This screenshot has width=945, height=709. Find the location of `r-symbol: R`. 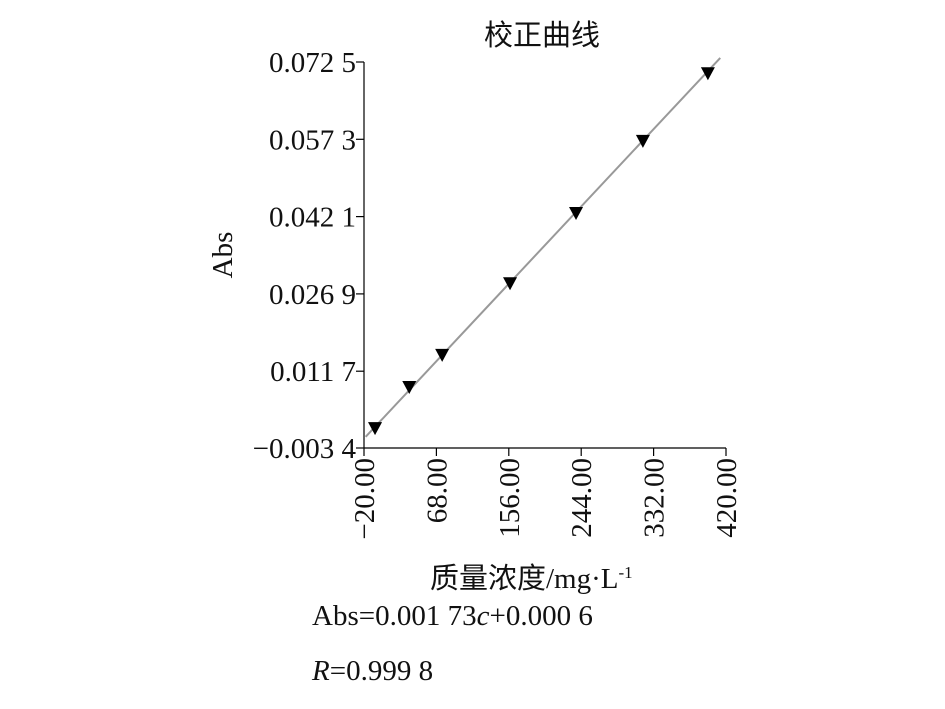

r-symbol: R is located at coordinates (320, 671).